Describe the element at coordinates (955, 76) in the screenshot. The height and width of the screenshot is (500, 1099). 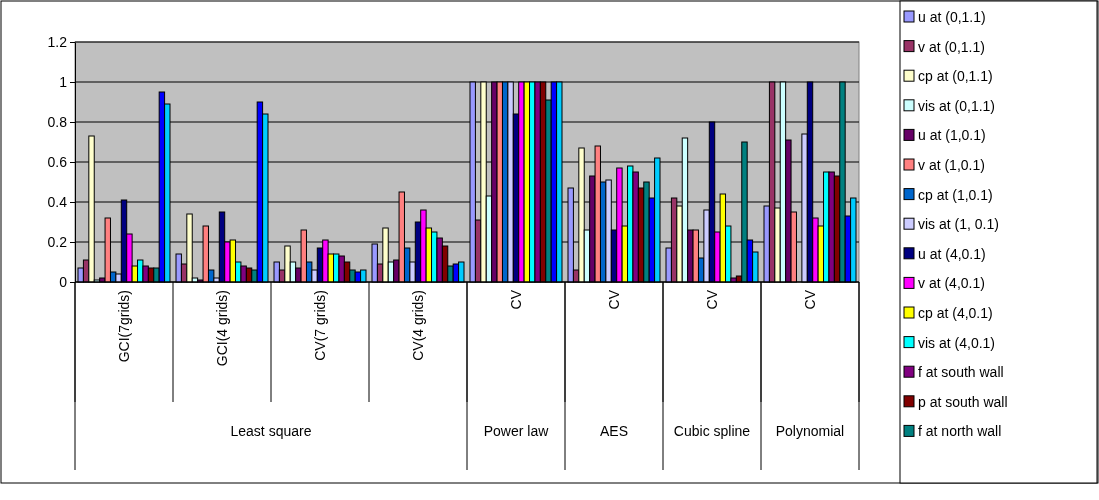
I see `legend-label: cp at (0,1.1)` at that location.